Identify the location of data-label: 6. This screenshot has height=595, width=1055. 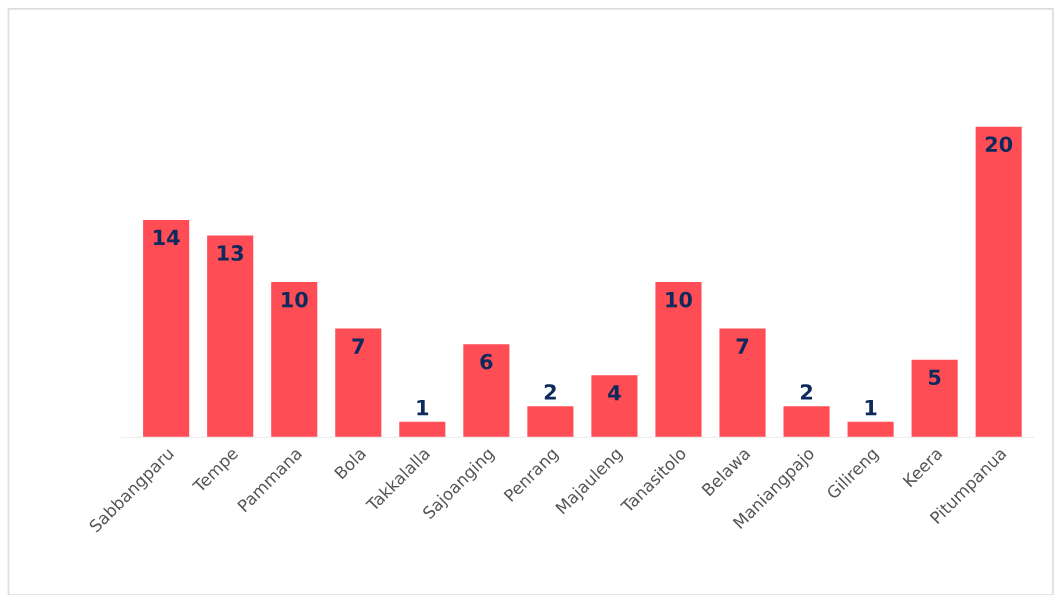
(486, 361).